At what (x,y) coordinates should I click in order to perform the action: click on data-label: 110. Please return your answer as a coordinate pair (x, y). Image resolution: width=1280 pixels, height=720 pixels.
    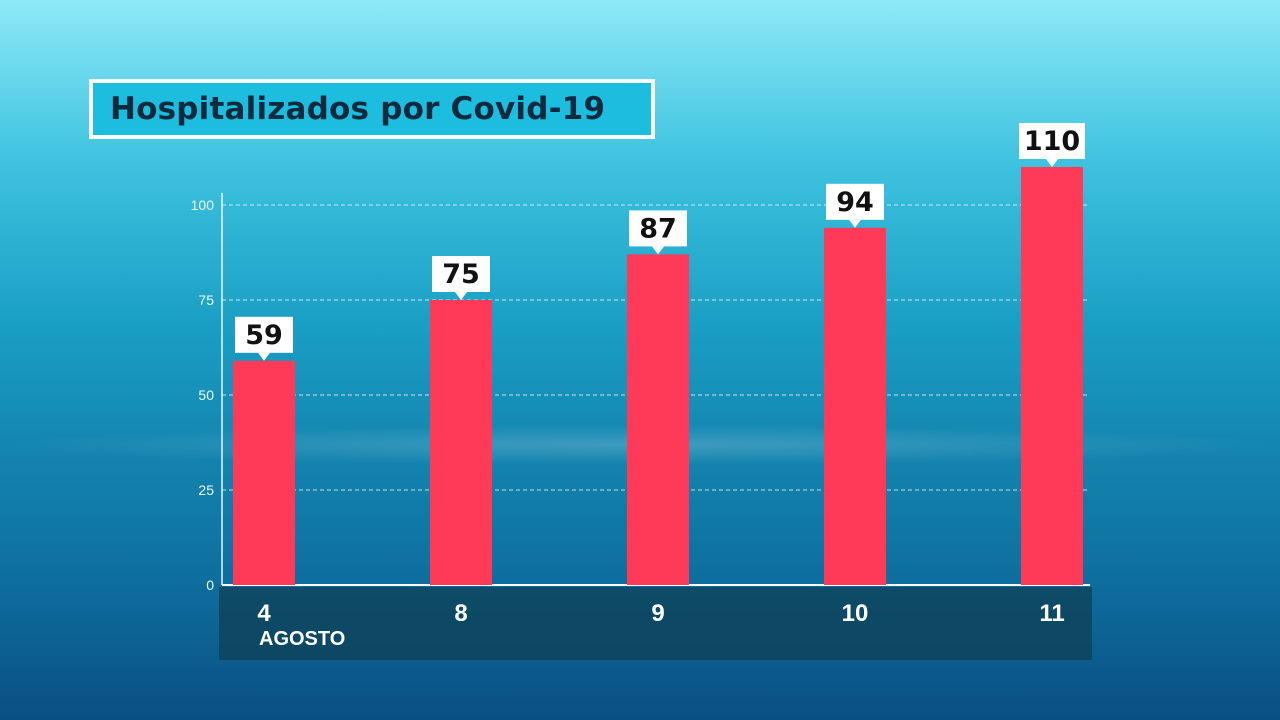
    Looking at the image, I should click on (1052, 141).